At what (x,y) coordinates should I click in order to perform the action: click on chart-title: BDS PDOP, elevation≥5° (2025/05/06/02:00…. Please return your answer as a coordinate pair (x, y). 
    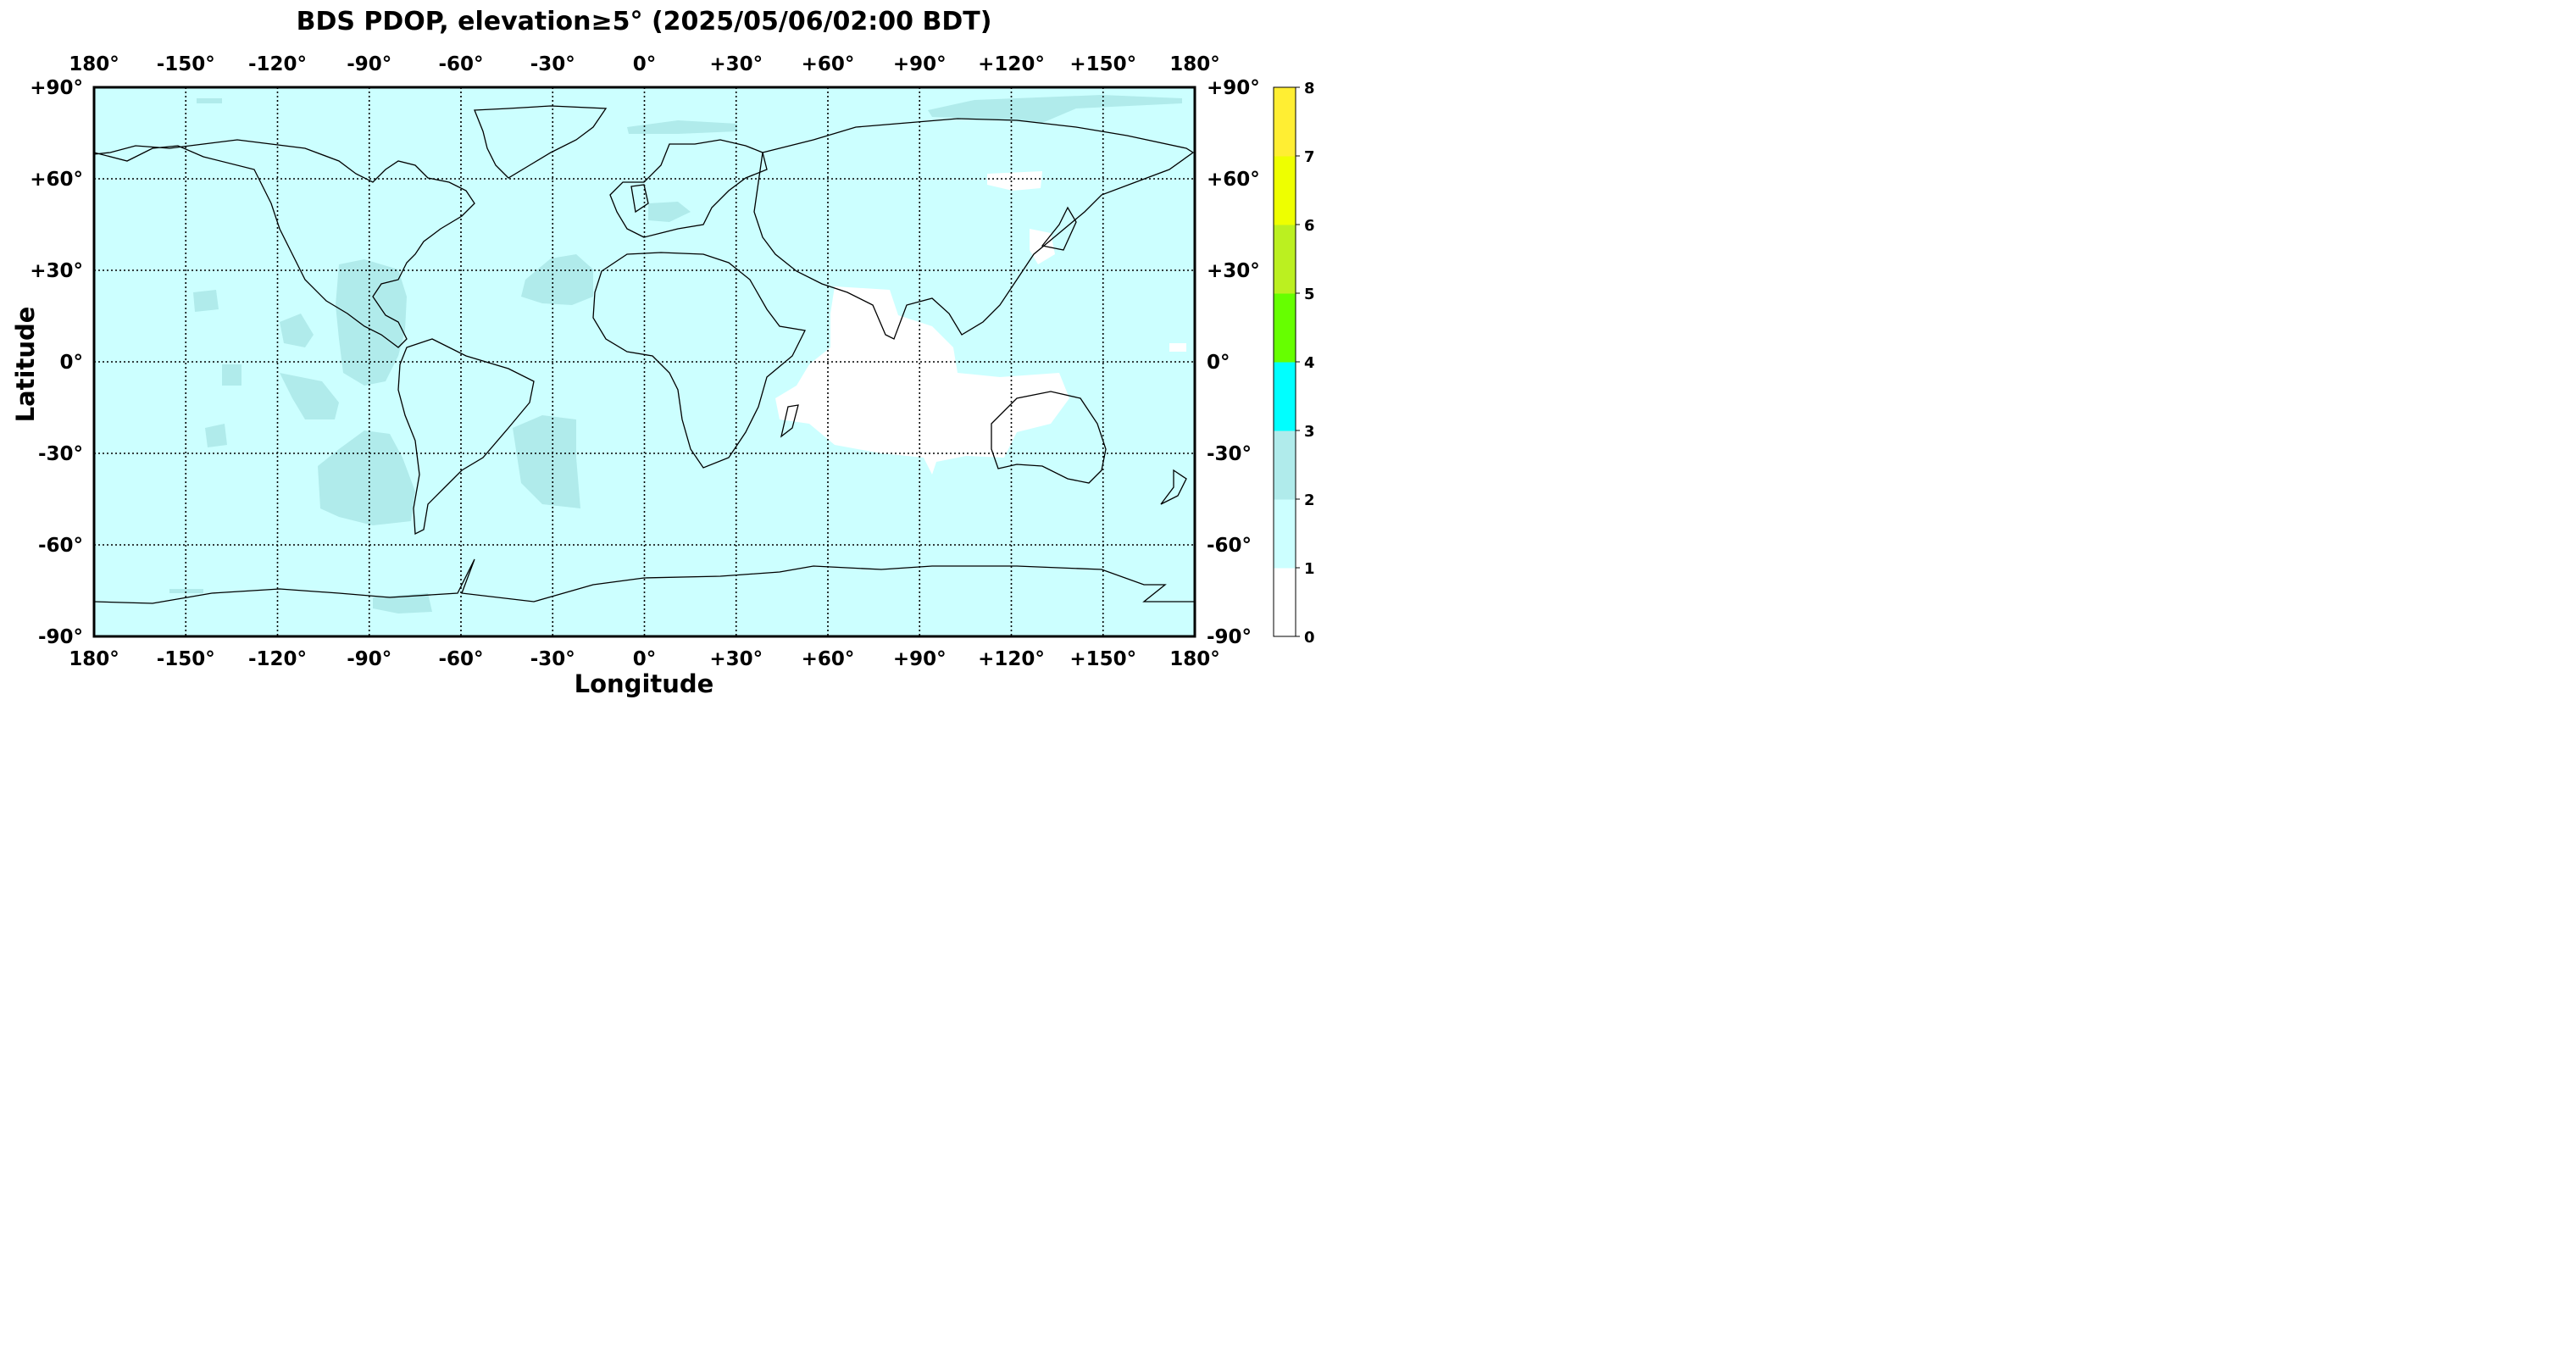
    Looking at the image, I should click on (644, 21).